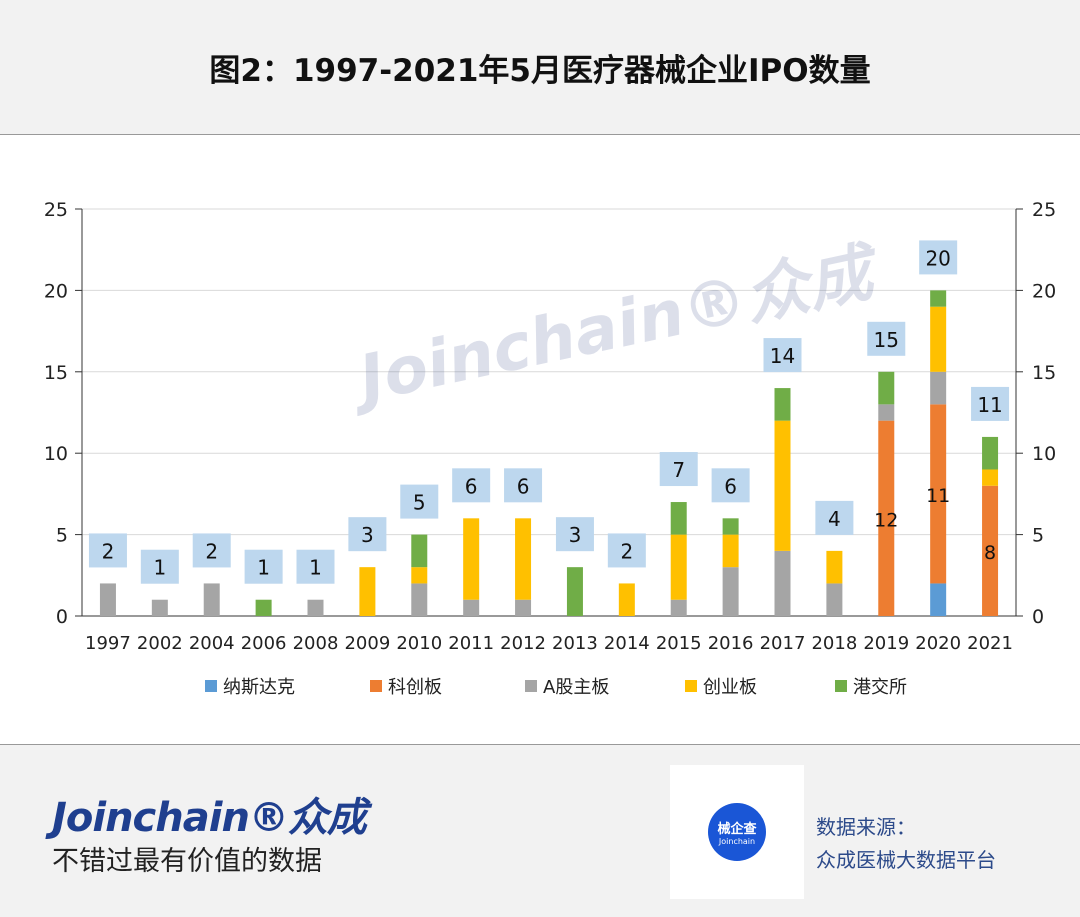 This screenshot has height=917, width=1080. Describe the element at coordinates (938, 643) in the screenshot. I see `x-tick-label: 2020` at that location.